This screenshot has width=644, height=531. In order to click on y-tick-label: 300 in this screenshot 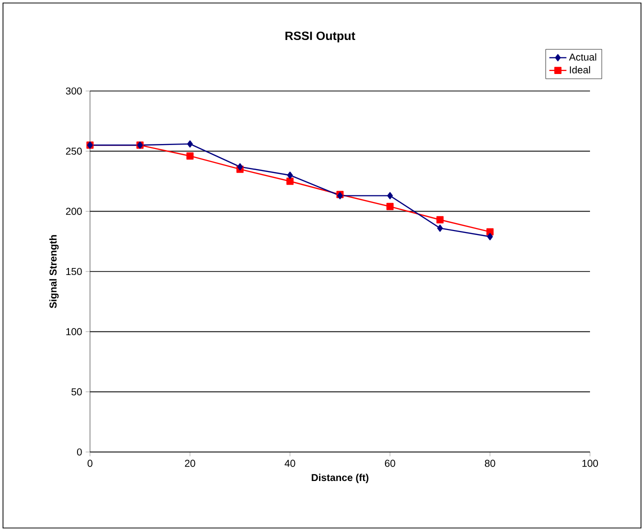, I will do `click(74, 91)`.